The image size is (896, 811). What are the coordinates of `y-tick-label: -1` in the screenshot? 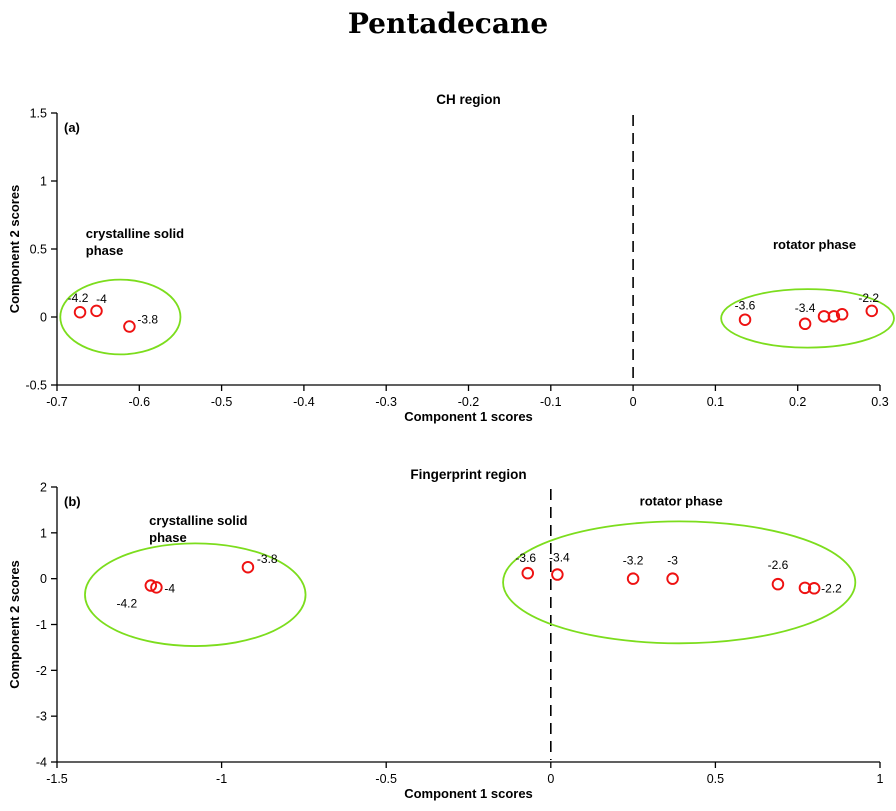 It's located at (41, 625).